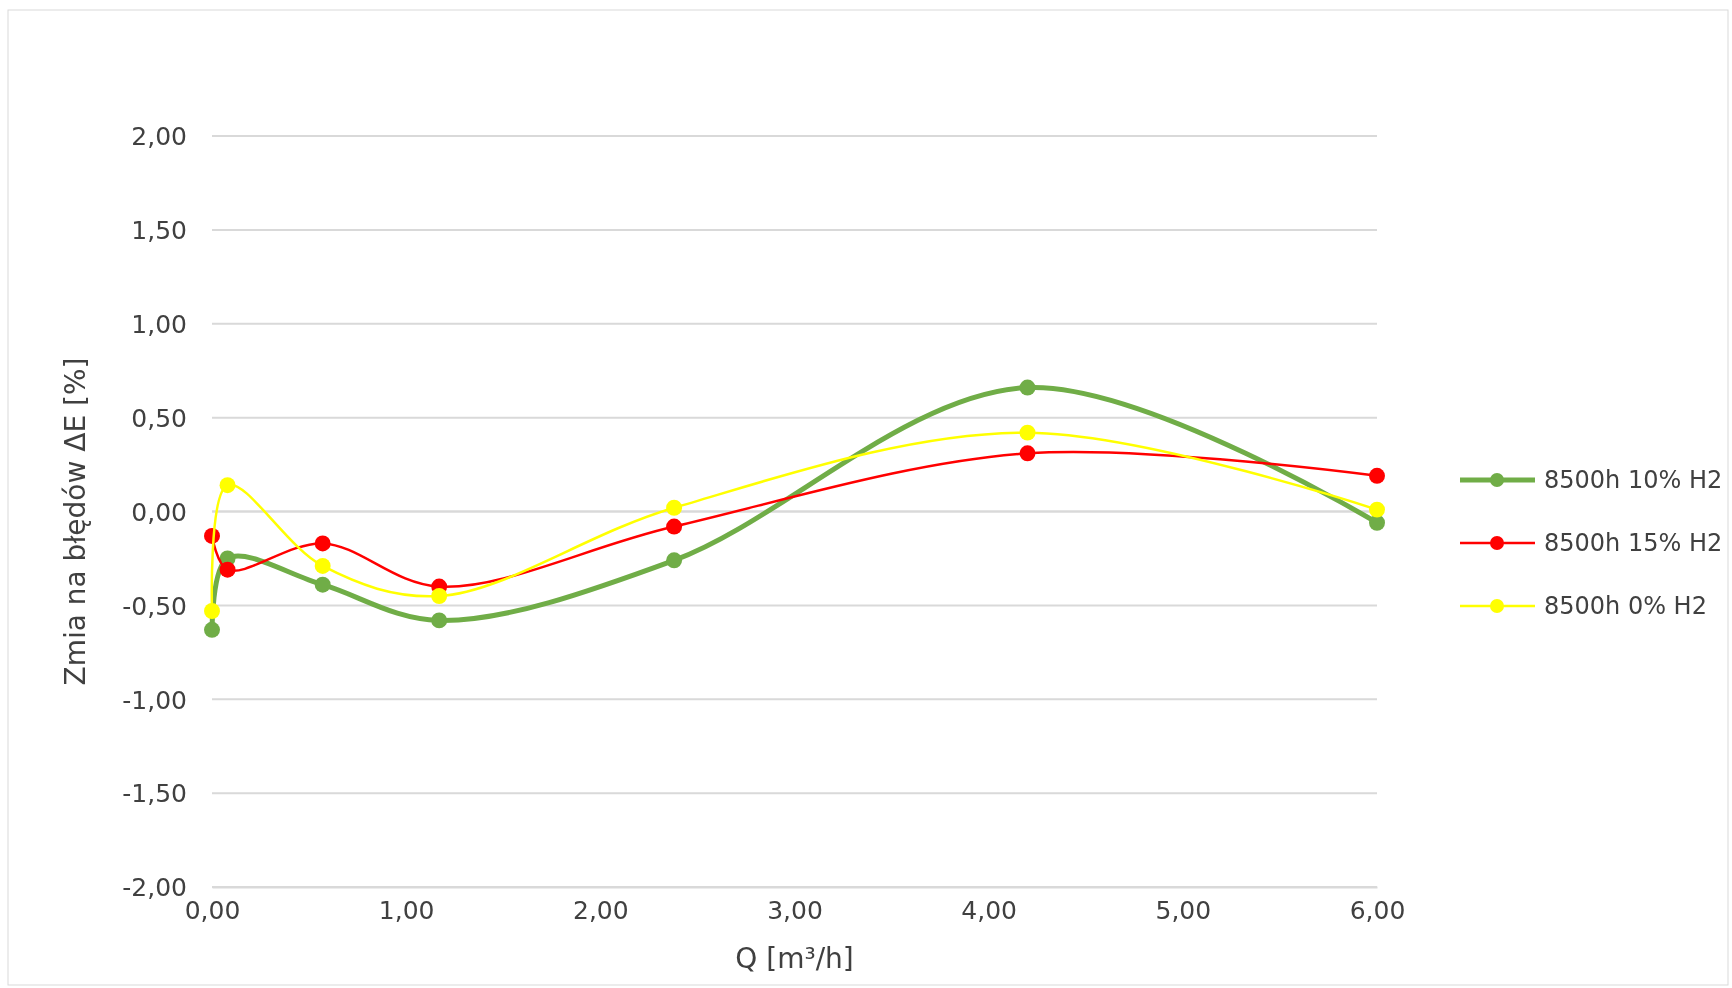  Describe the element at coordinates (159, 512) in the screenshot. I see `y-tick-label: 0,00` at that location.